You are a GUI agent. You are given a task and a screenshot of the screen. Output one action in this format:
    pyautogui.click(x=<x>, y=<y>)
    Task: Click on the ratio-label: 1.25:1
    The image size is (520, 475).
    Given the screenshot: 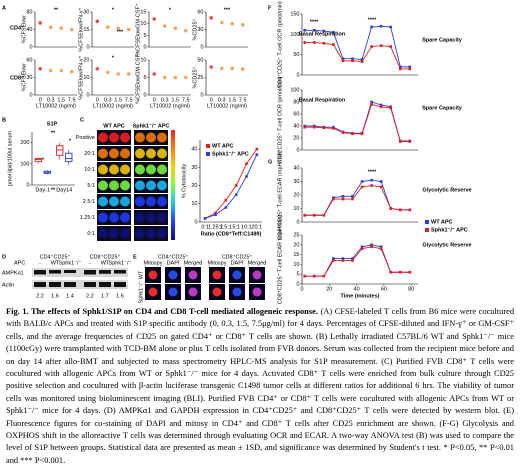 What is the action you would take?
    pyautogui.click(x=87, y=218)
    